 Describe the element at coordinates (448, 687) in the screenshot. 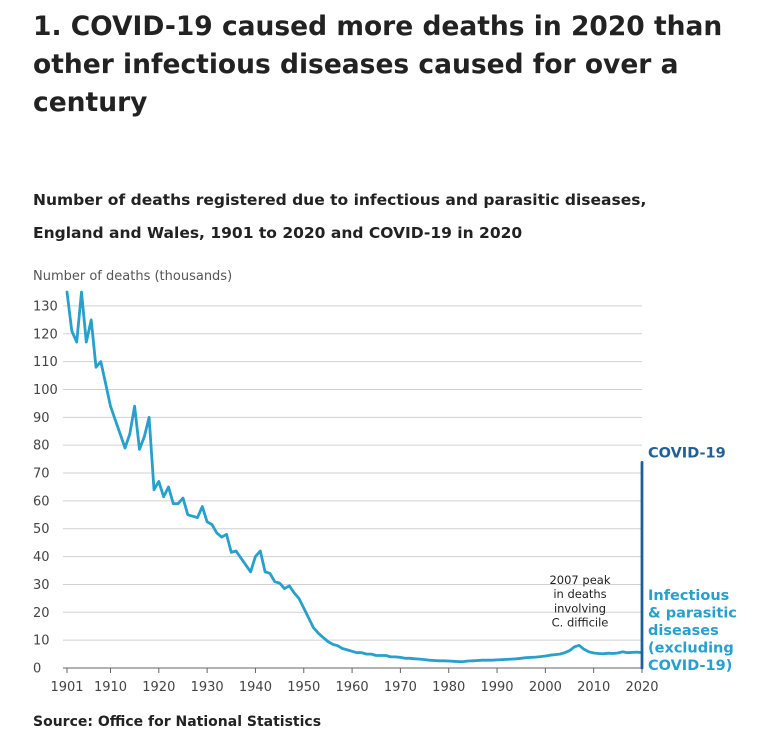

I see `x-tick-label: 1980` at that location.